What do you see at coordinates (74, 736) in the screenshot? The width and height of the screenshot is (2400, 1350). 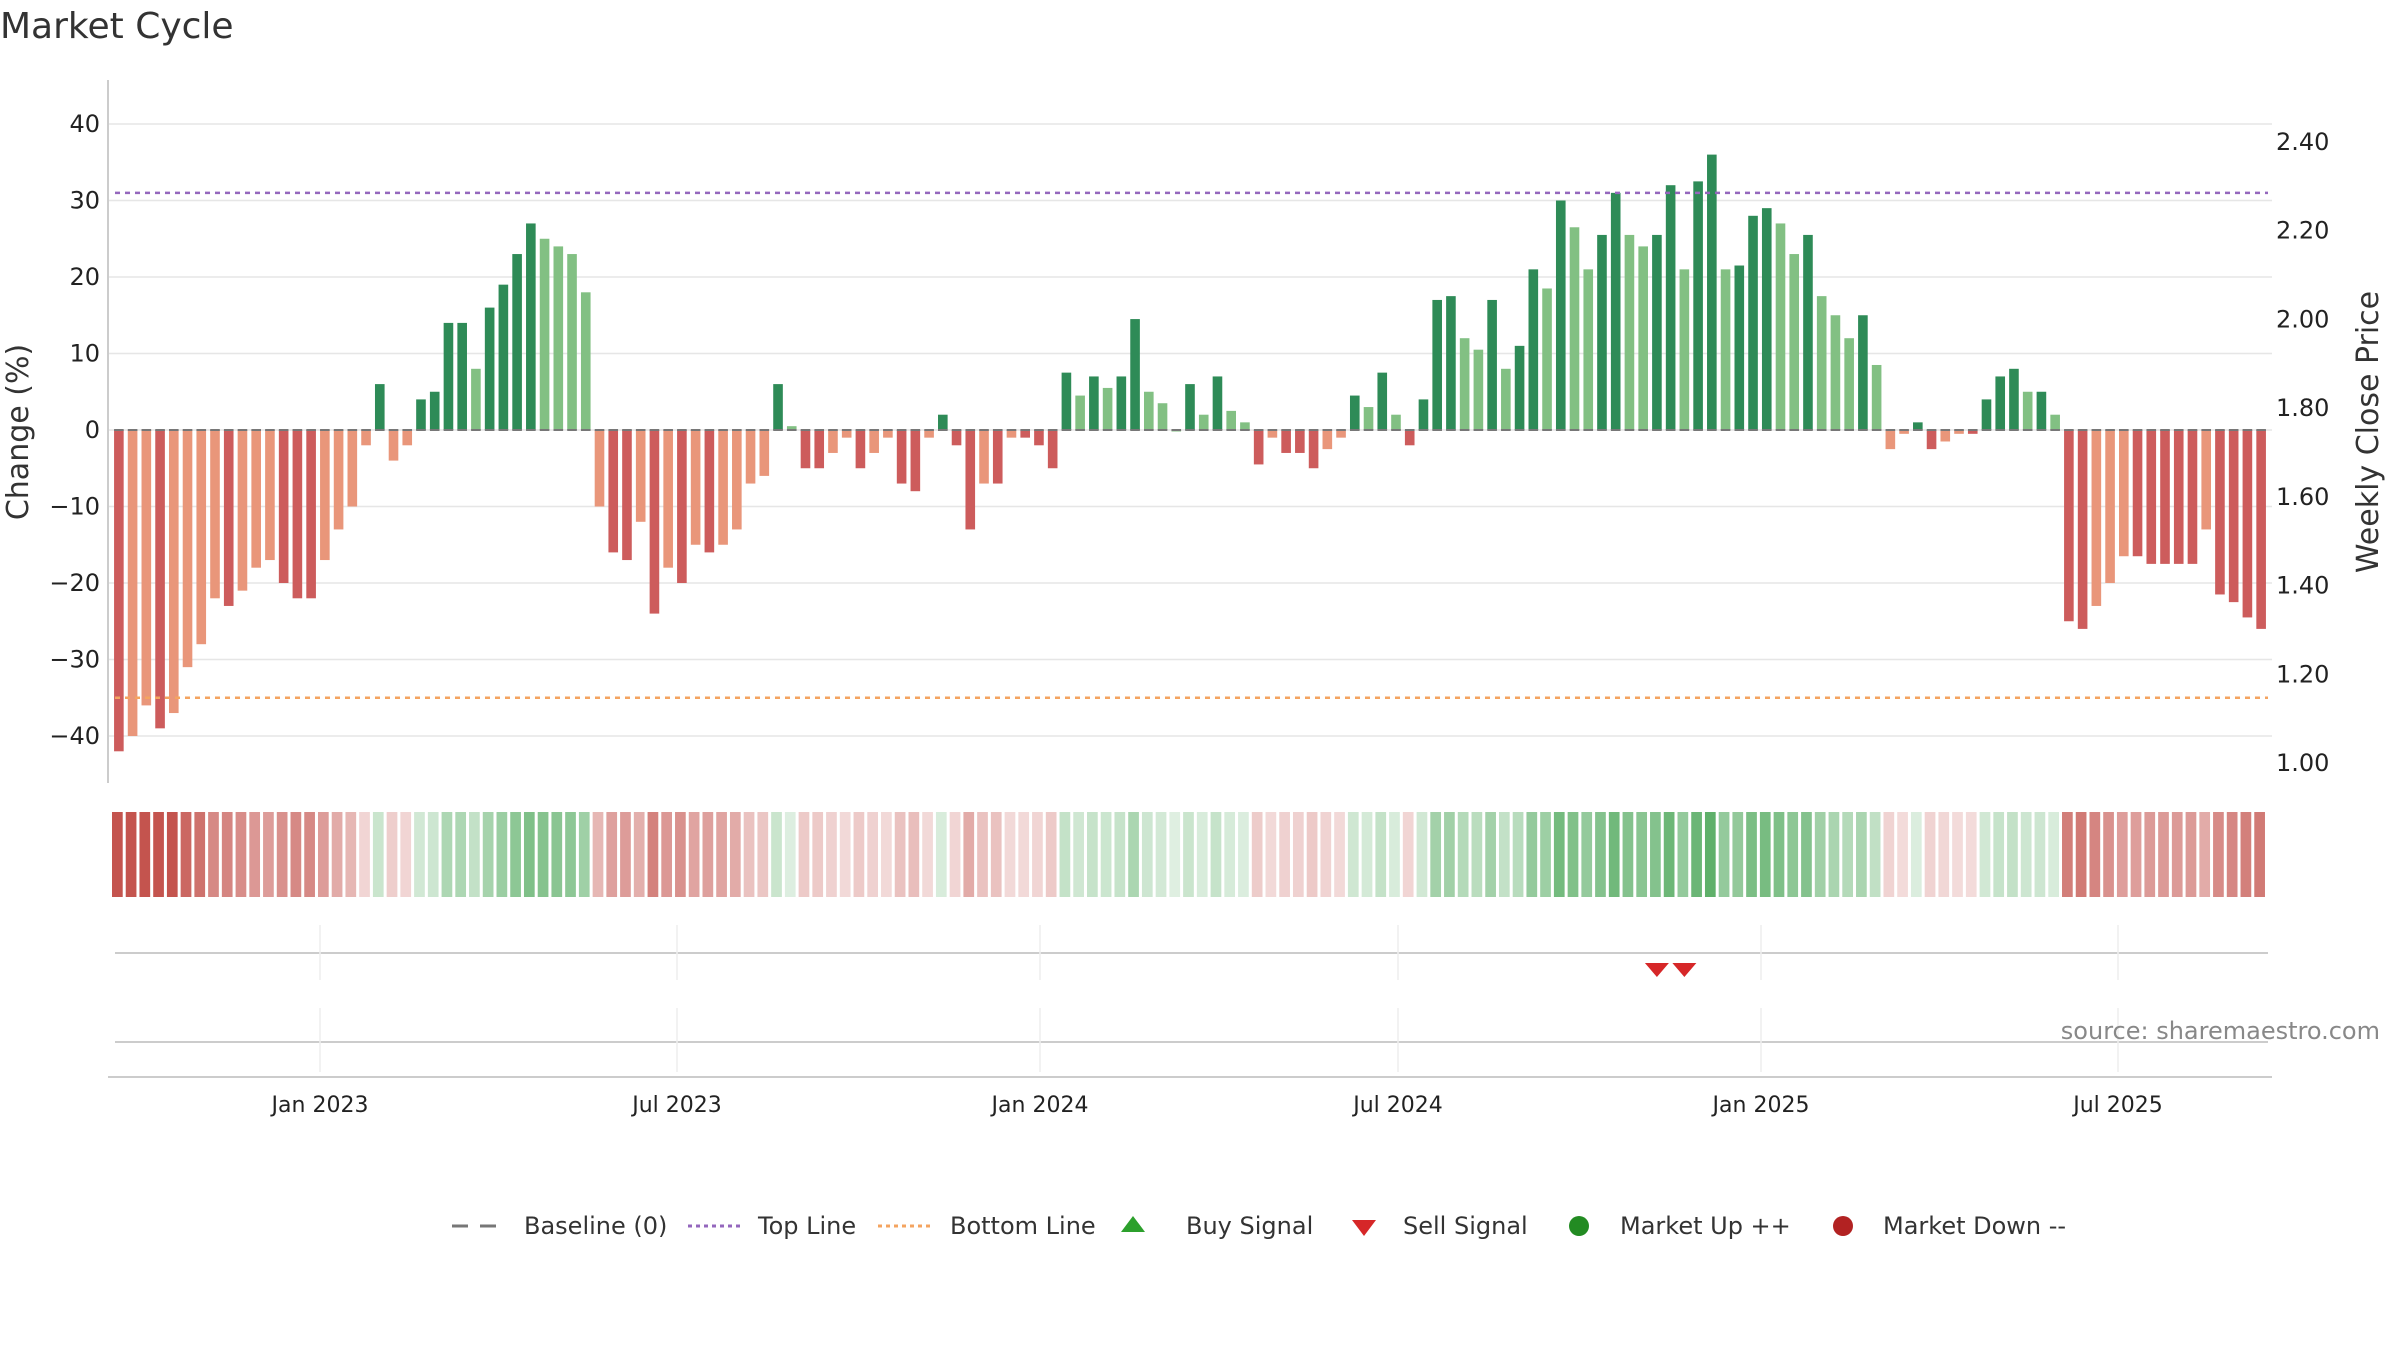 I see `left-tick-label: −40` at bounding box center [74, 736].